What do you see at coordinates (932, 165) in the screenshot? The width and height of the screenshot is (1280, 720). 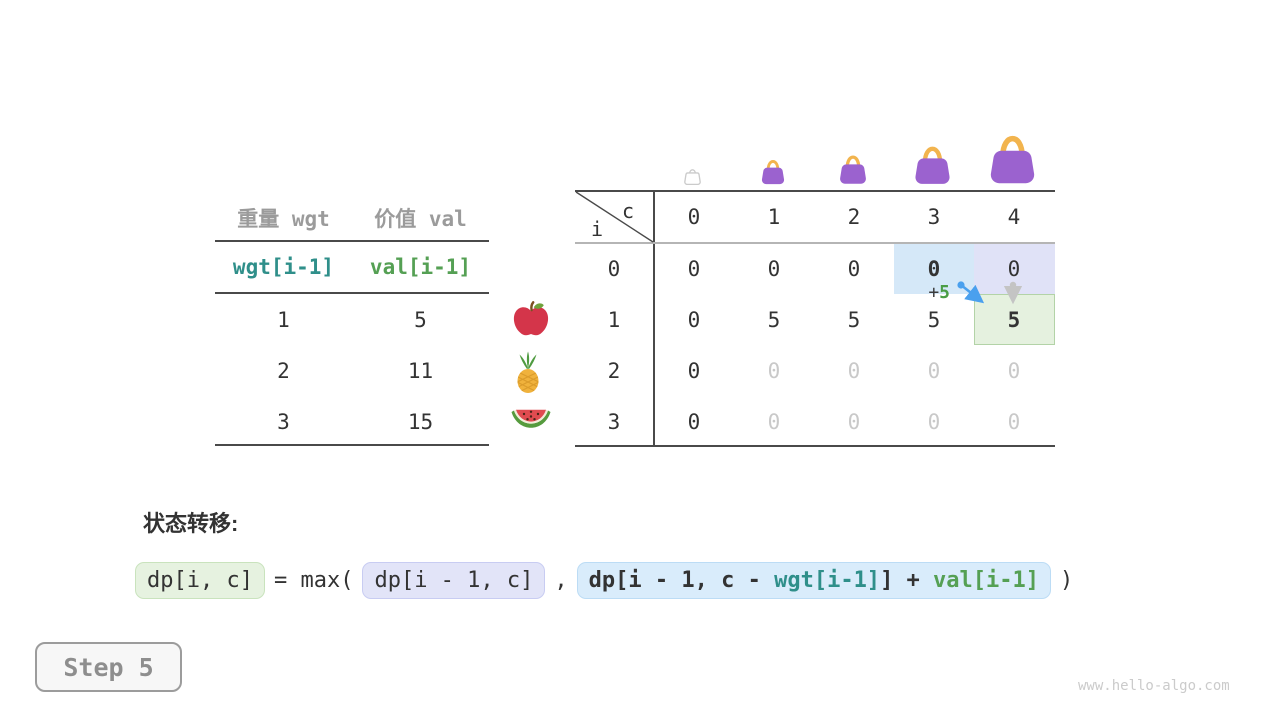 I see `bag-large-icon` at bounding box center [932, 165].